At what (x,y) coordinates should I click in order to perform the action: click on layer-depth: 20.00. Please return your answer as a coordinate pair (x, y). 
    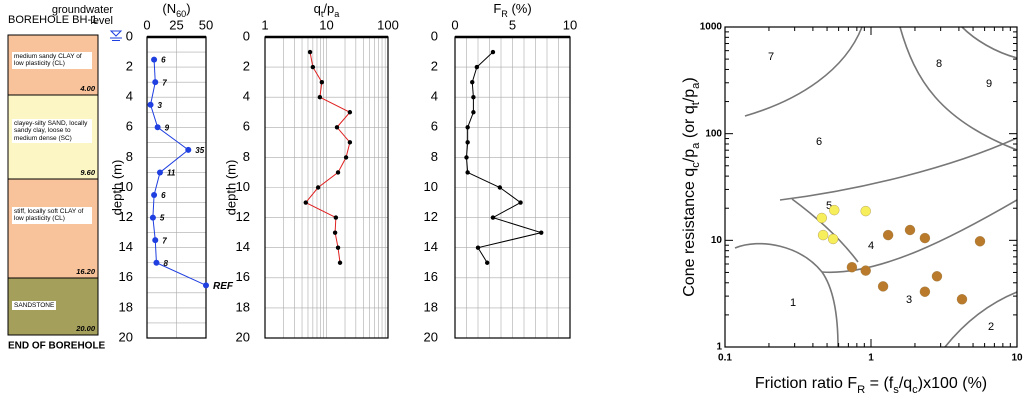
    Looking at the image, I should click on (85, 328).